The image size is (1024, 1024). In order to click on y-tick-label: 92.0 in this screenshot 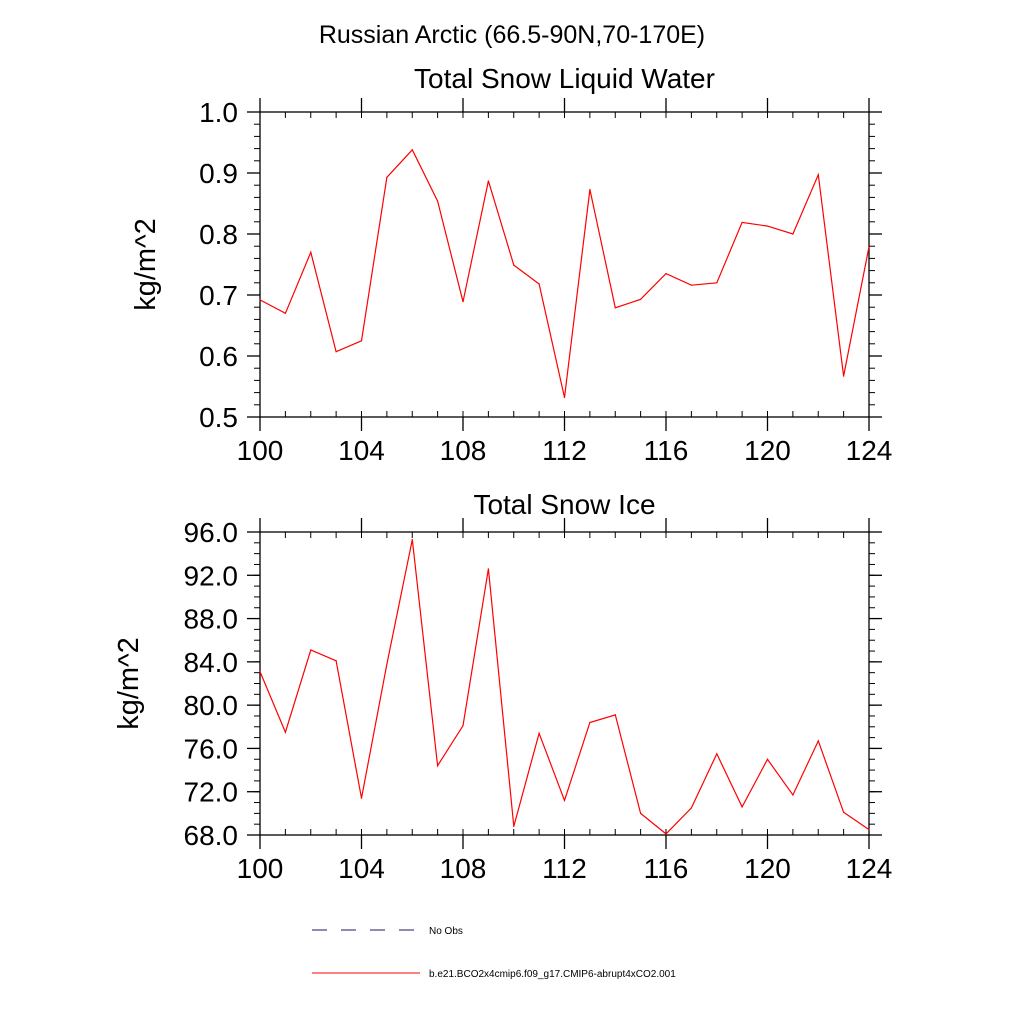, I will do `click(211, 575)`.